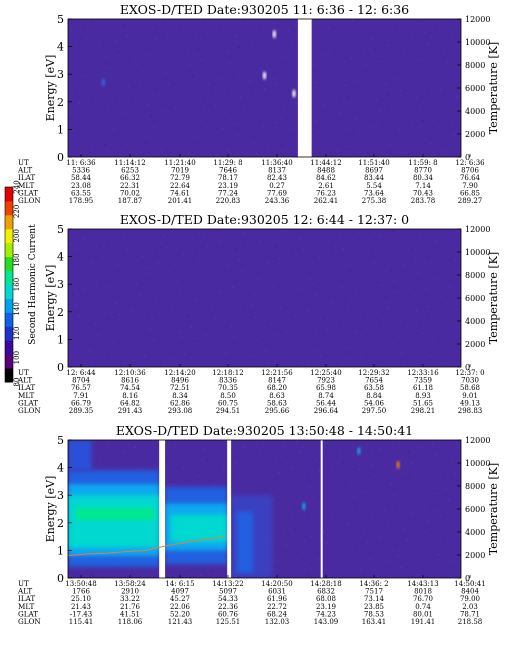 Image resolution: width=505 pixels, height=649 pixels. Describe the element at coordinates (28, 402) in the screenshot. I see `row-label: GLAT` at that location.